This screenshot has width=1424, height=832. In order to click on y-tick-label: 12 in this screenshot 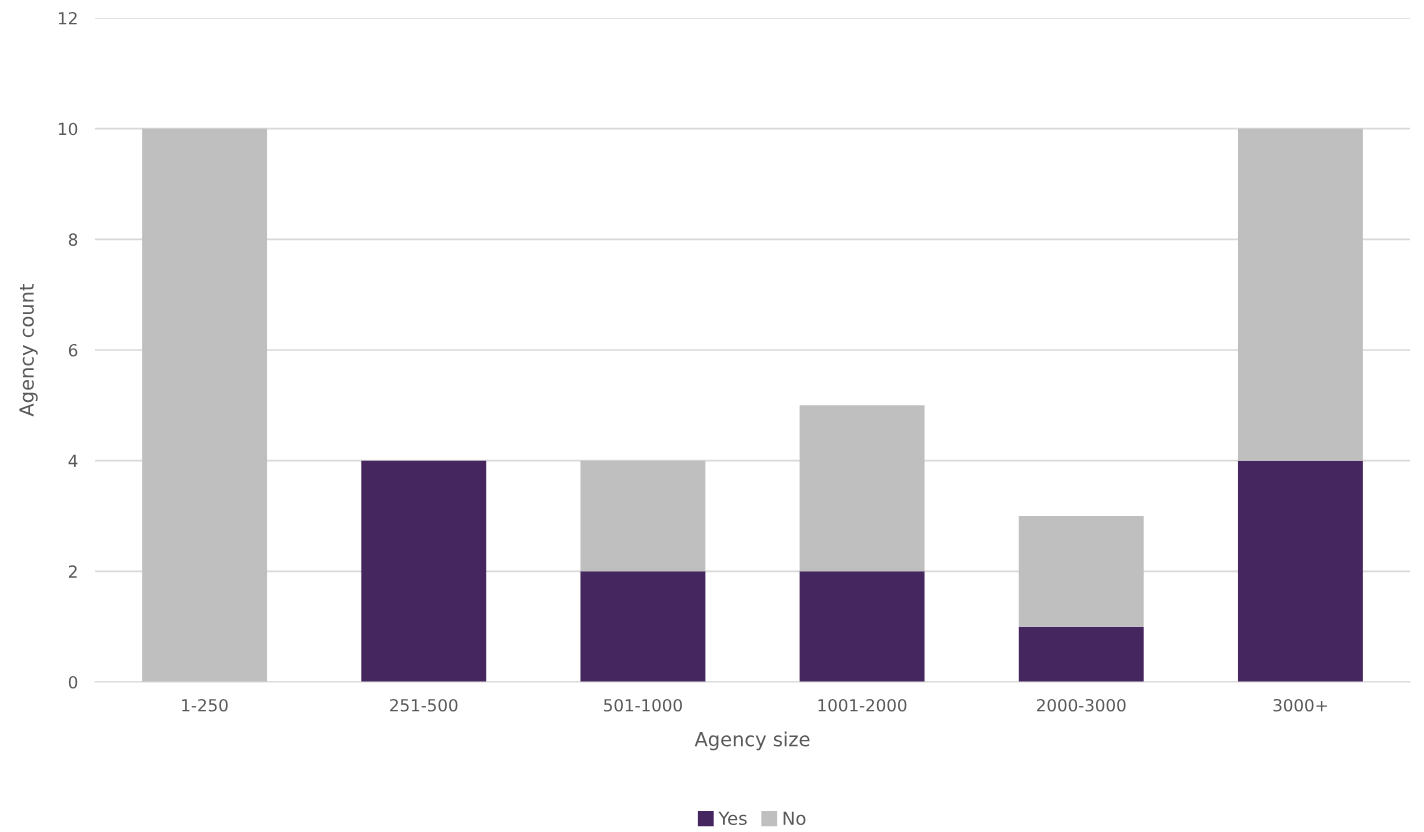, I will do `click(67, 18)`.